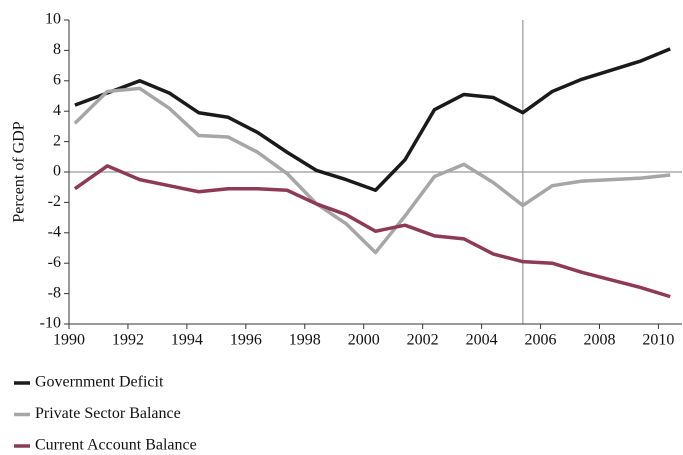 This screenshot has width=683, height=455. Describe the element at coordinates (19, 171) in the screenshot. I see `y-axis-label: Percent of GDP` at that location.